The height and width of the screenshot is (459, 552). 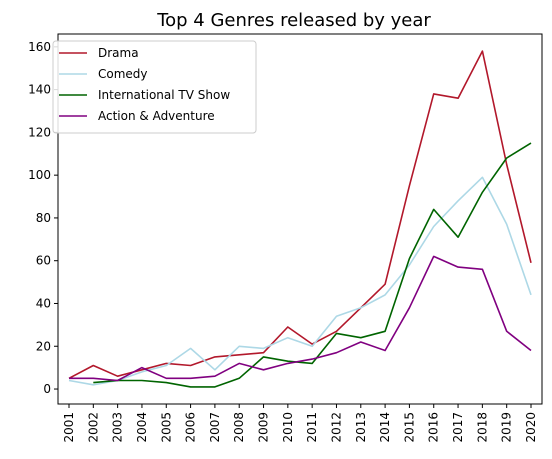 What do you see at coordinates (482, 427) in the screenshot?
I see `x-tick-label: 2018` at bounding box center [482, 427].